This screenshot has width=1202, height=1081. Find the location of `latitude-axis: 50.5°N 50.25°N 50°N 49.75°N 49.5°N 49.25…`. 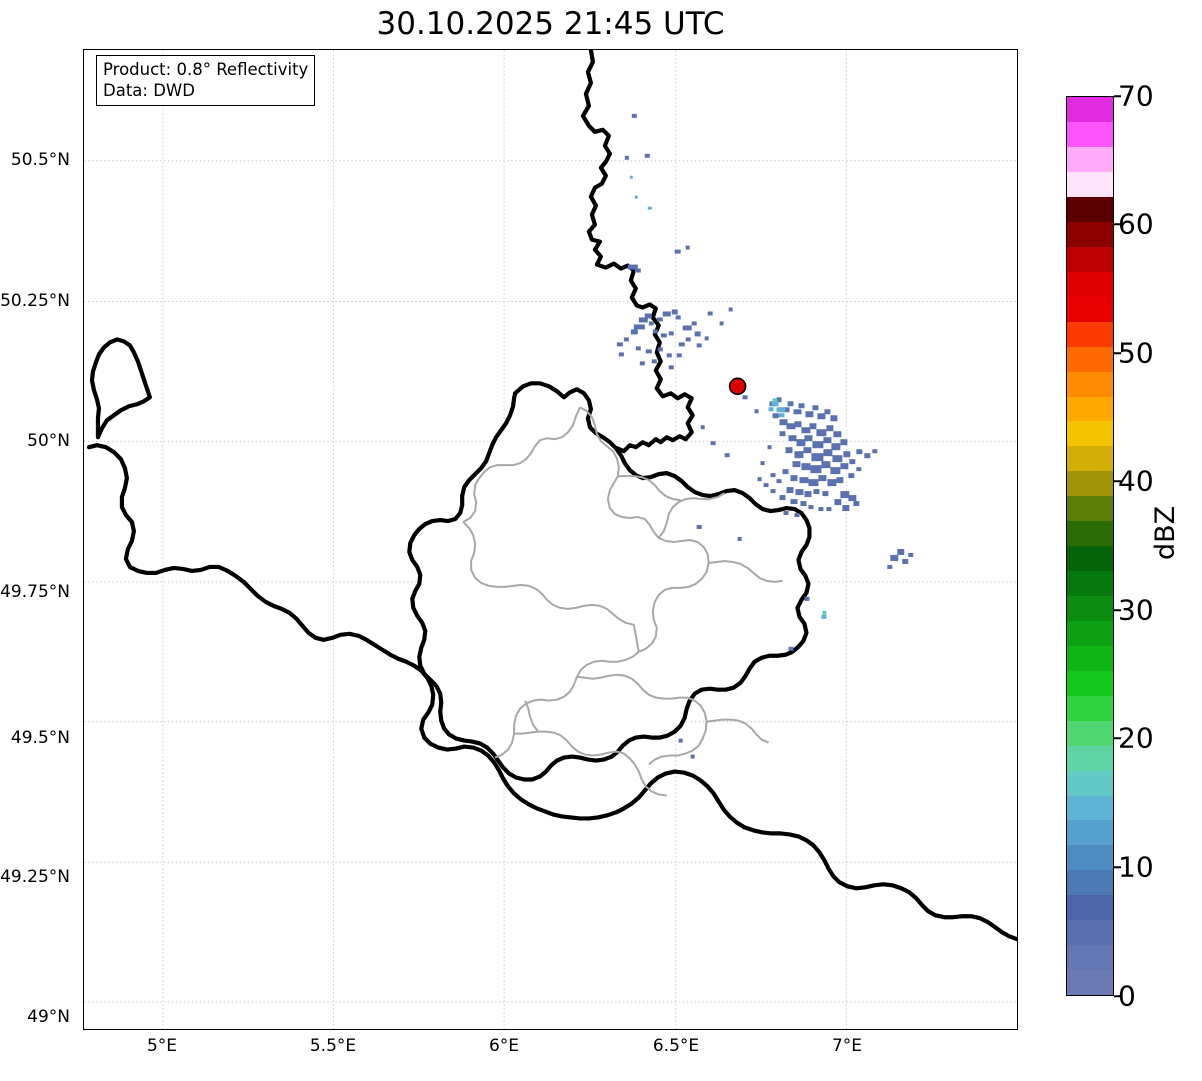

latitude-axis: 50.5°N 50.25°N 50°N 49.75°N 49.5°N 49.25… is located at coordinates (39, 540).